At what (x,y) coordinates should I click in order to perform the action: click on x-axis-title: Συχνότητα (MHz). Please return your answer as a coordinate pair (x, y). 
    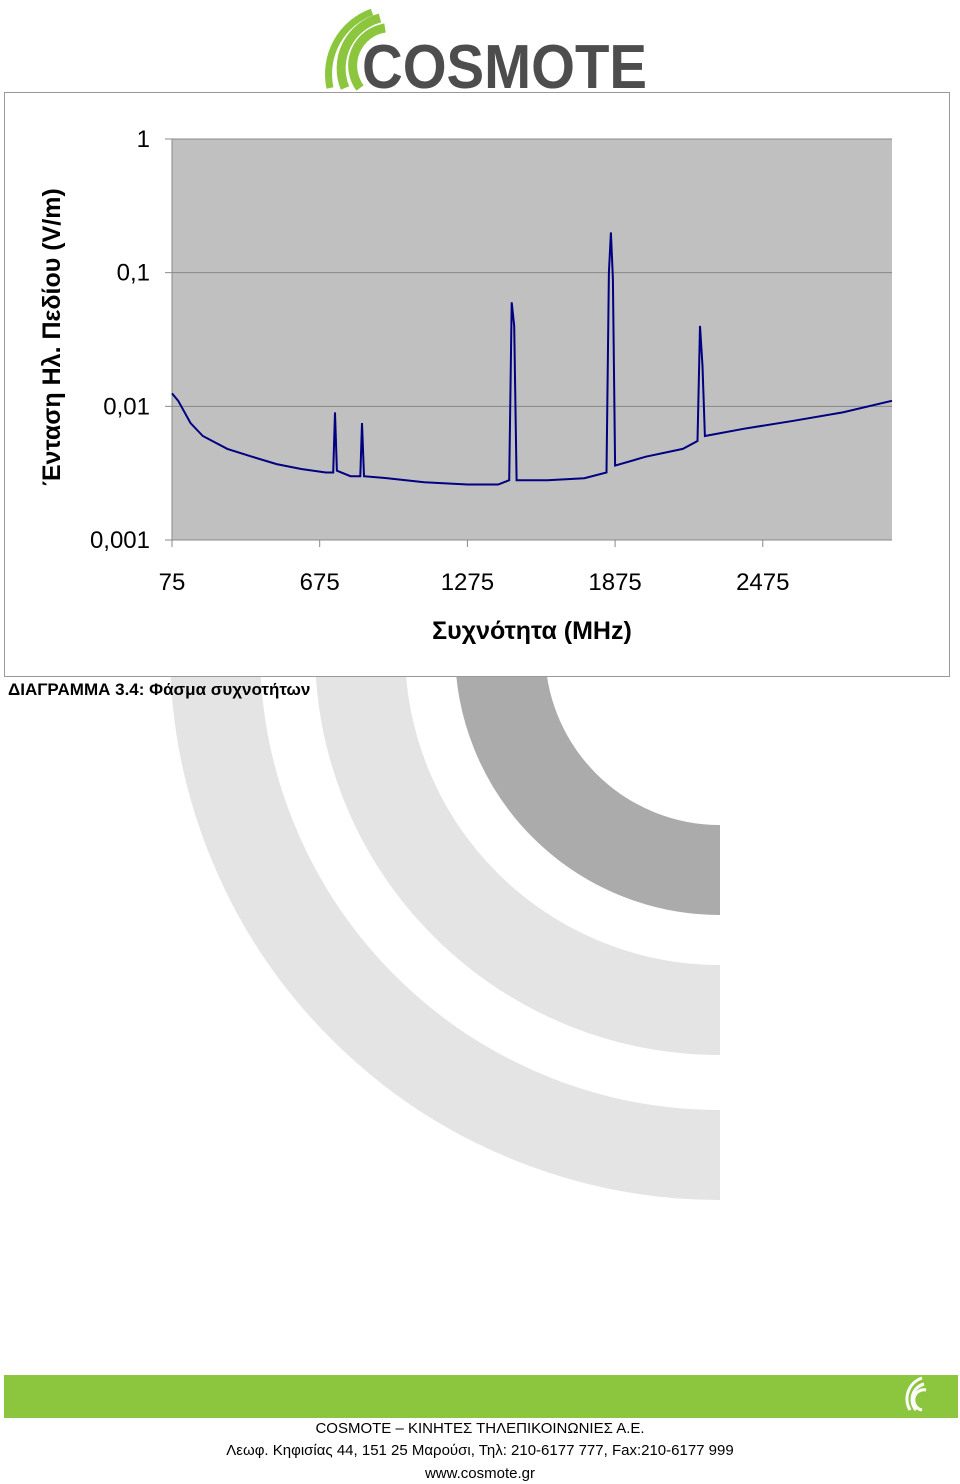
    Looking at the image, I should click on (532, 631).